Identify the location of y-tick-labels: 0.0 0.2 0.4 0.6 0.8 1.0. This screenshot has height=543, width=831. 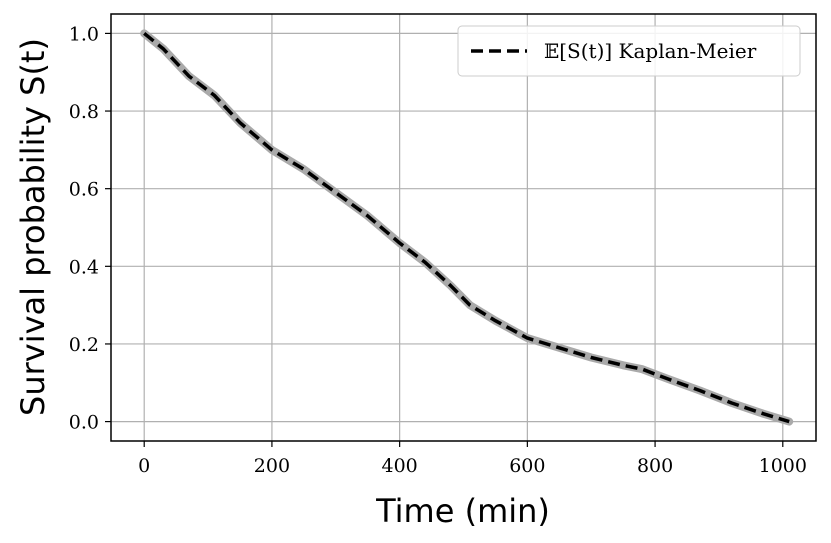
(84, 228).